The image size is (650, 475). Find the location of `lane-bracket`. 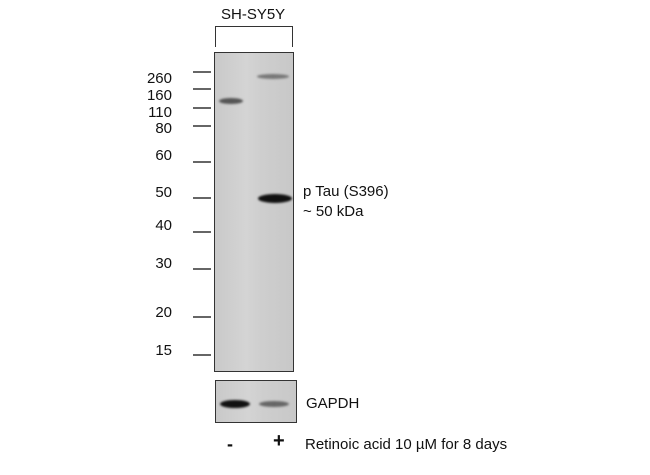

lane-bracket is located at coordinates (254, 36).